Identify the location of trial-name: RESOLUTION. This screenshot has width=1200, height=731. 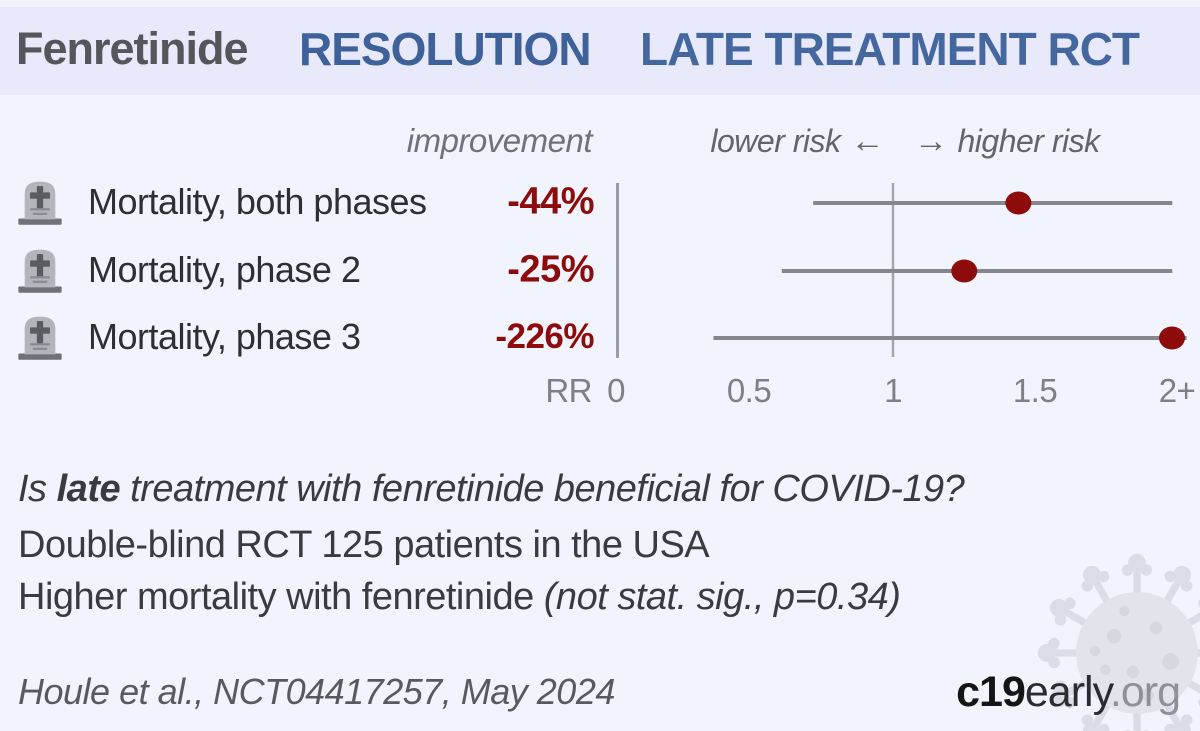
(445, 48).